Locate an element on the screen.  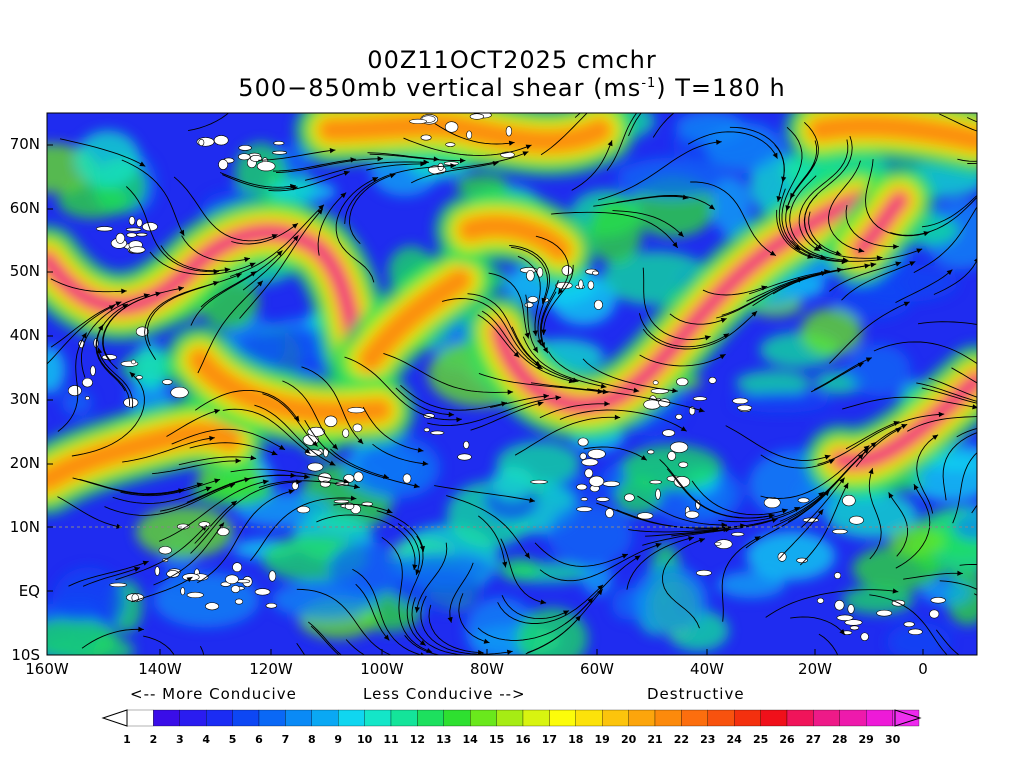
lat-label-60n: 60N is located at coordinates (24, 208).